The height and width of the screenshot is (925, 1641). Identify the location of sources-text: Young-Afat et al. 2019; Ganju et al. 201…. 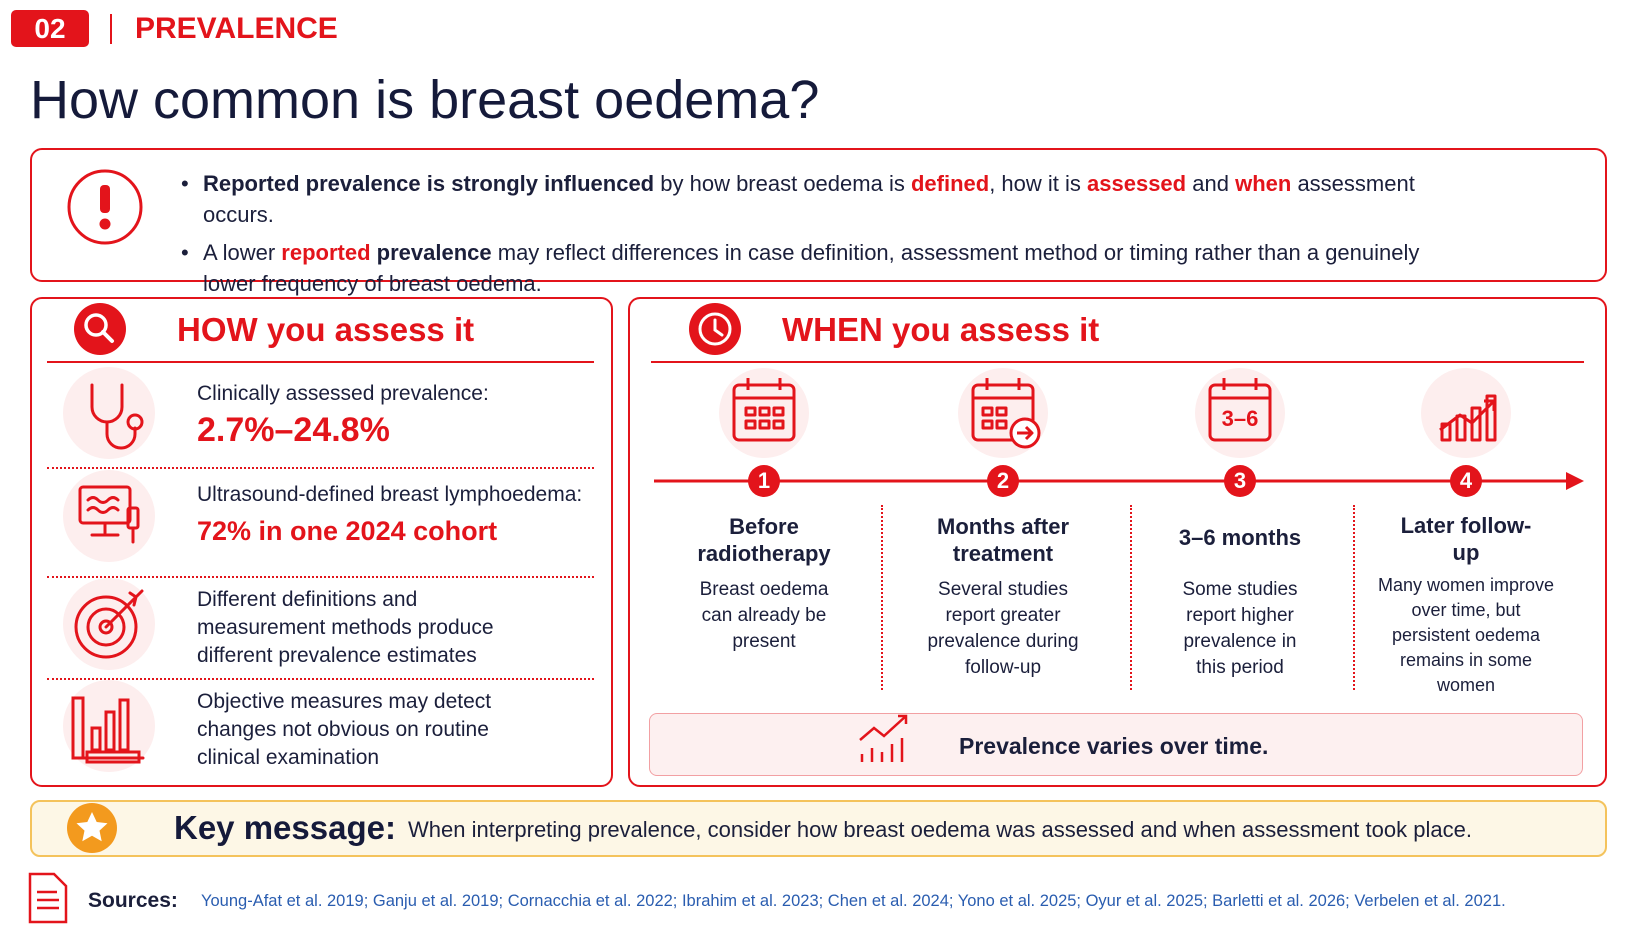
(853, 901).